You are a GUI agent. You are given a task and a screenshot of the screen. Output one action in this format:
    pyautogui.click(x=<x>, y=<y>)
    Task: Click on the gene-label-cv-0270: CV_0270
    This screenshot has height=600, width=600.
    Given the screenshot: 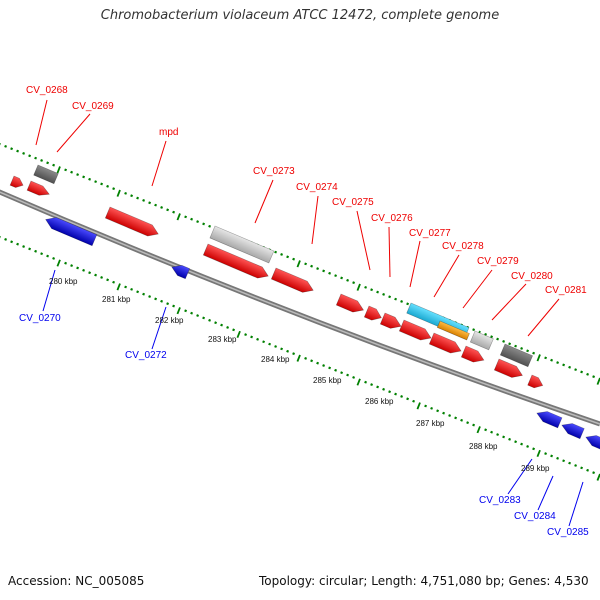 What is the action you would take?
    pyautogui.click(x=40, y=318)
    